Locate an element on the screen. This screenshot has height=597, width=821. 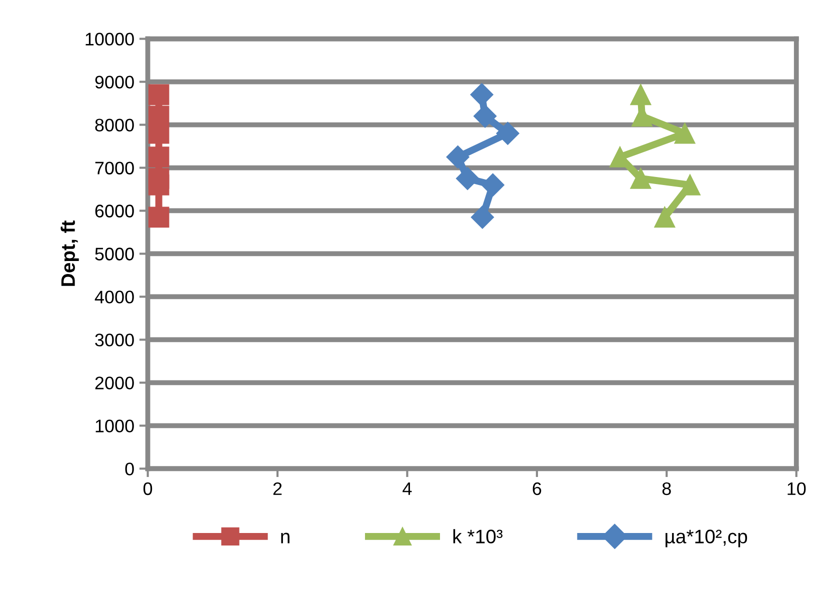
y-tick-label: 8000 is located at coordinates (114, 125).